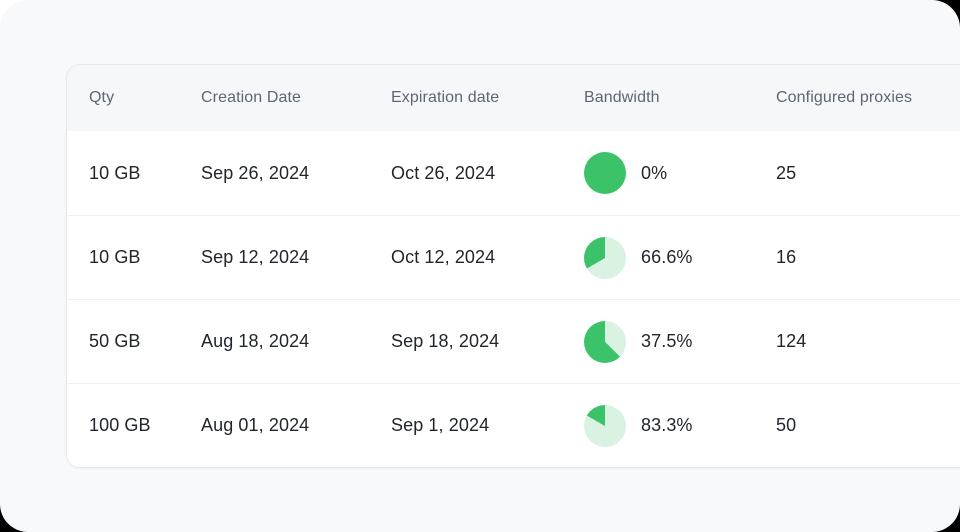 This screenshot has height=532, width=960. I want to click on configured-proxies-cell: 25, so click(786, 172).